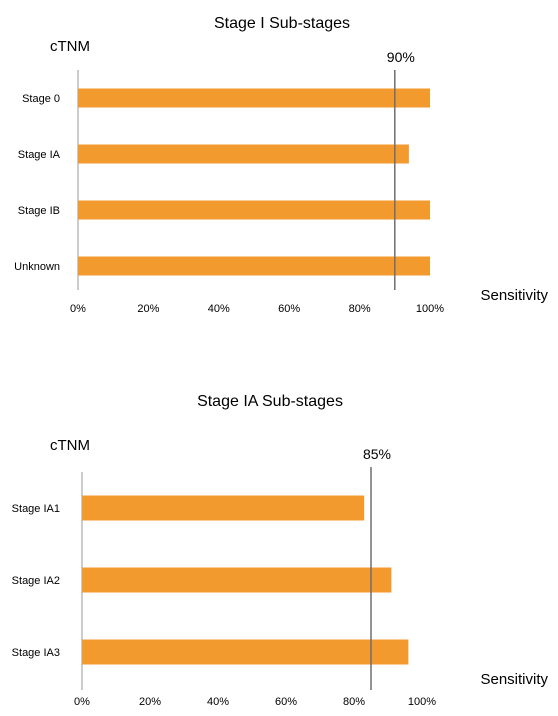  Describe the element at coordinates (150, 702) in the screenshot. I see `chart2-x-tick-label: 20%` at that location.